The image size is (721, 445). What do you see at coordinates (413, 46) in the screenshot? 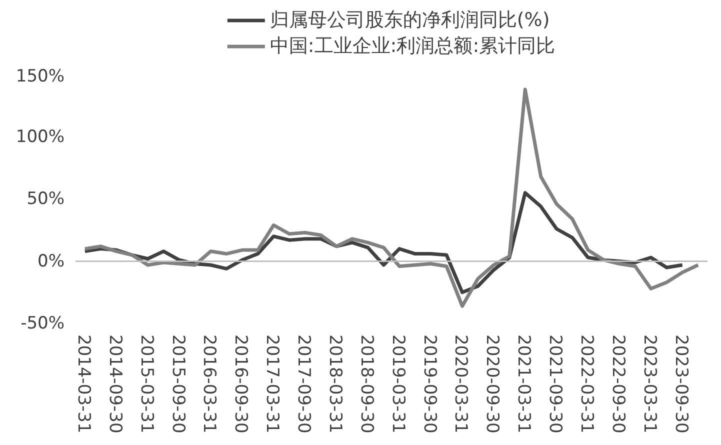
I see `legend-label: 中国:工业企业:利润总额:累计同比` at bounding box center [413, 46].